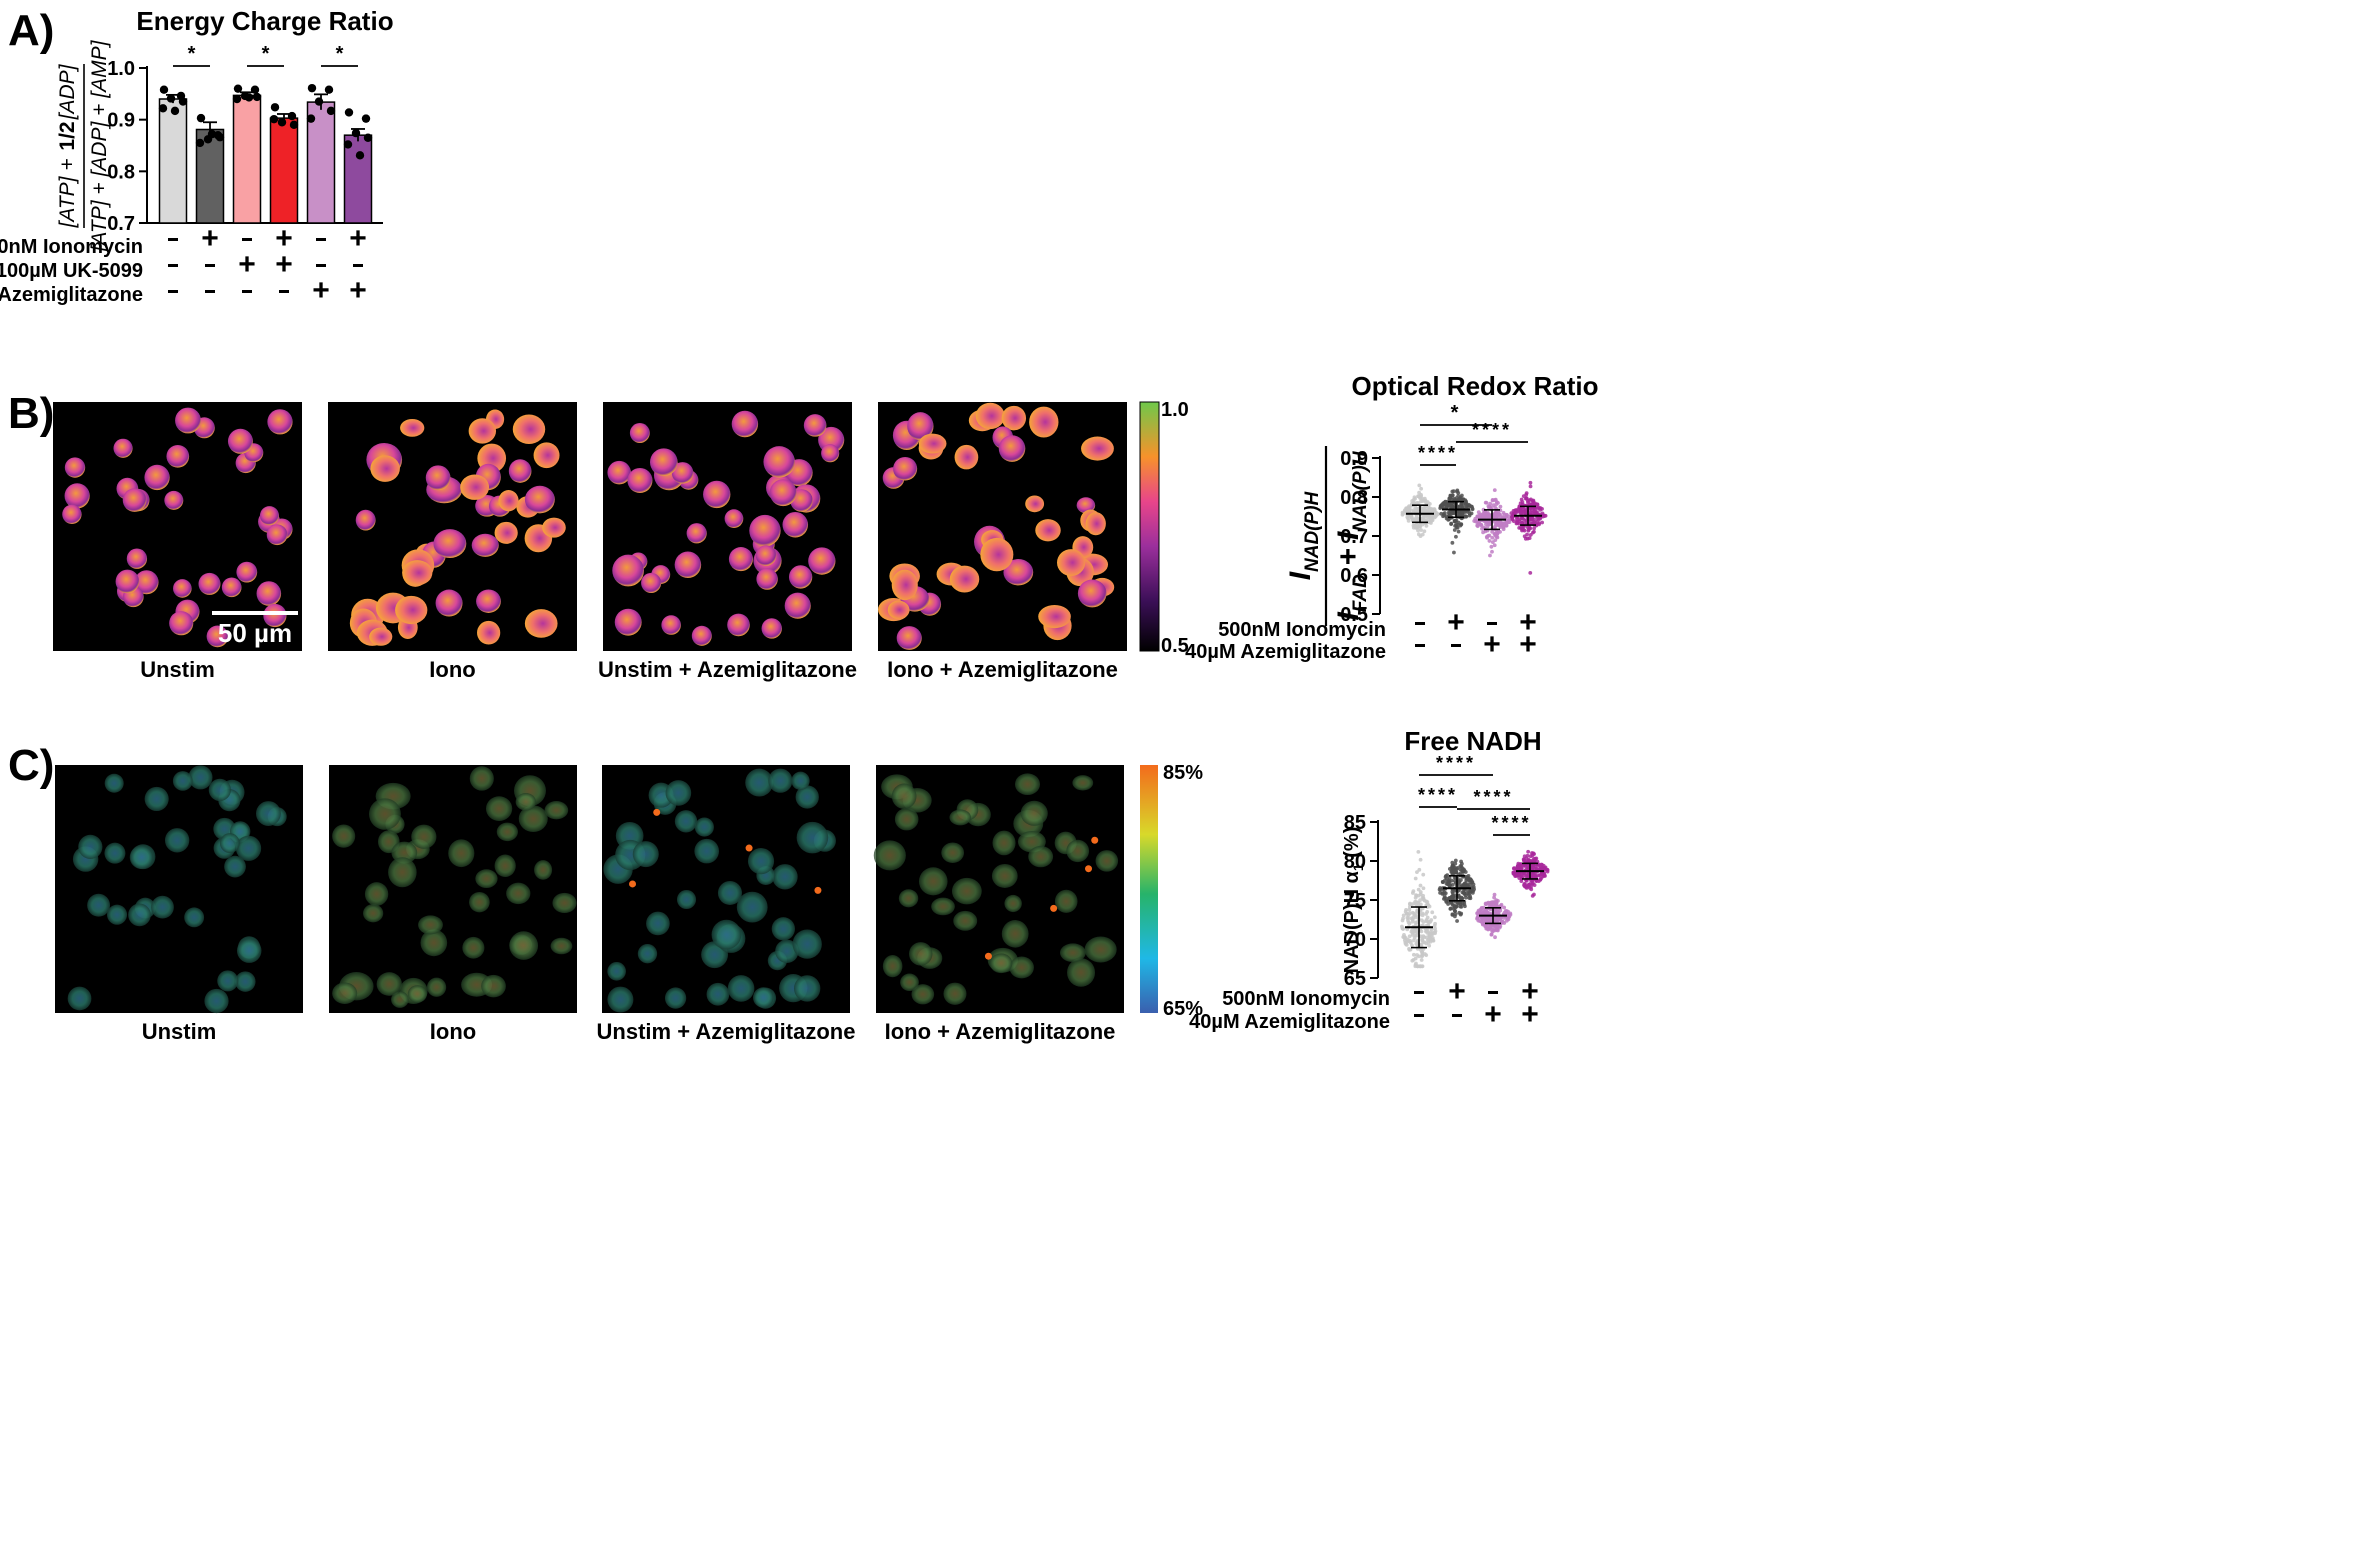 This screenshot has width=2359, height=1567. I want to click on redox-colorbar-min: 0.5, so click(1175, 646).